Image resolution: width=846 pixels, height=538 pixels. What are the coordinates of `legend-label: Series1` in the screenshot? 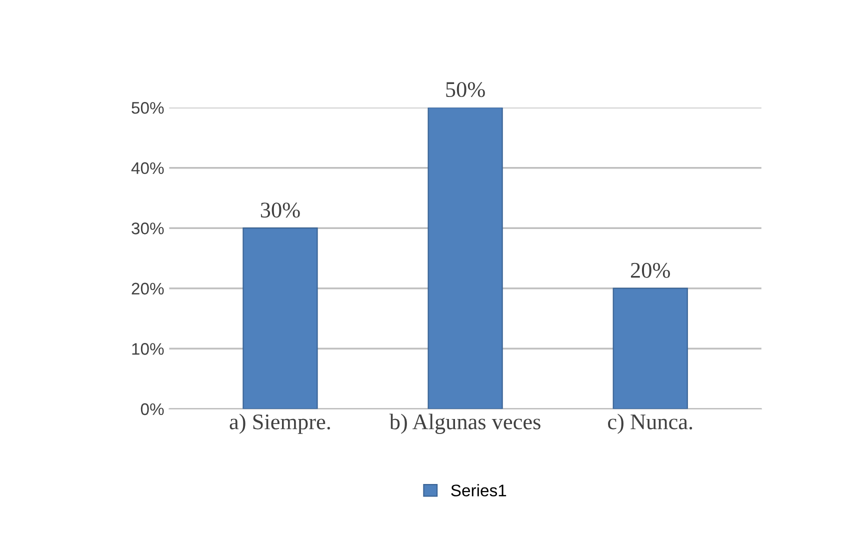 It's located at (478, 490).